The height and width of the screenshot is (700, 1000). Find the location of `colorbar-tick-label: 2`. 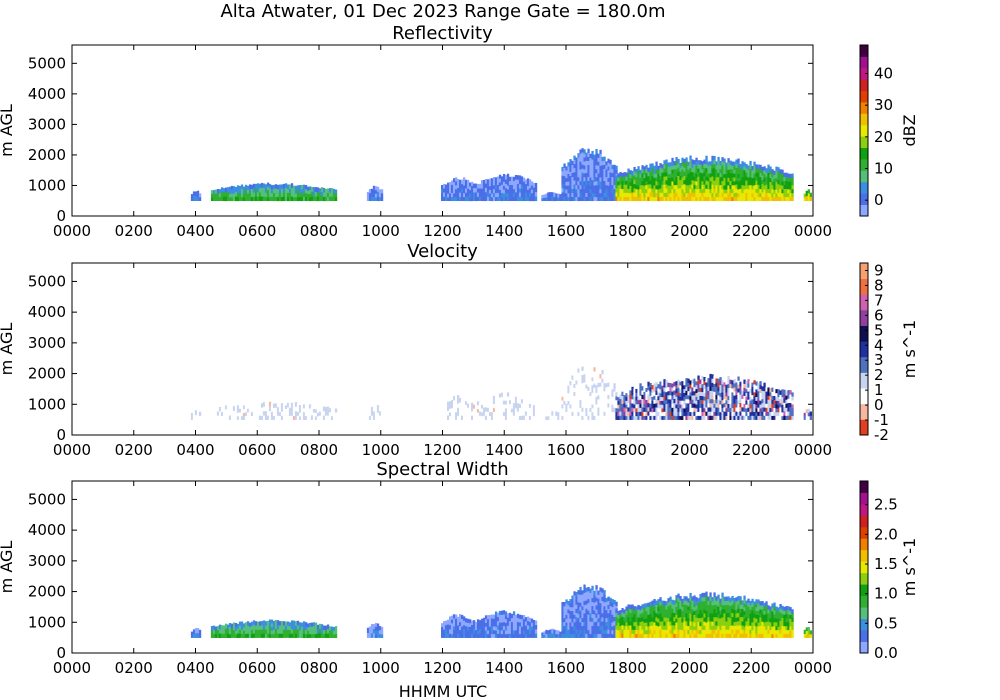

colorbar-tick-label: 2 is located at coordinates (879, 375).